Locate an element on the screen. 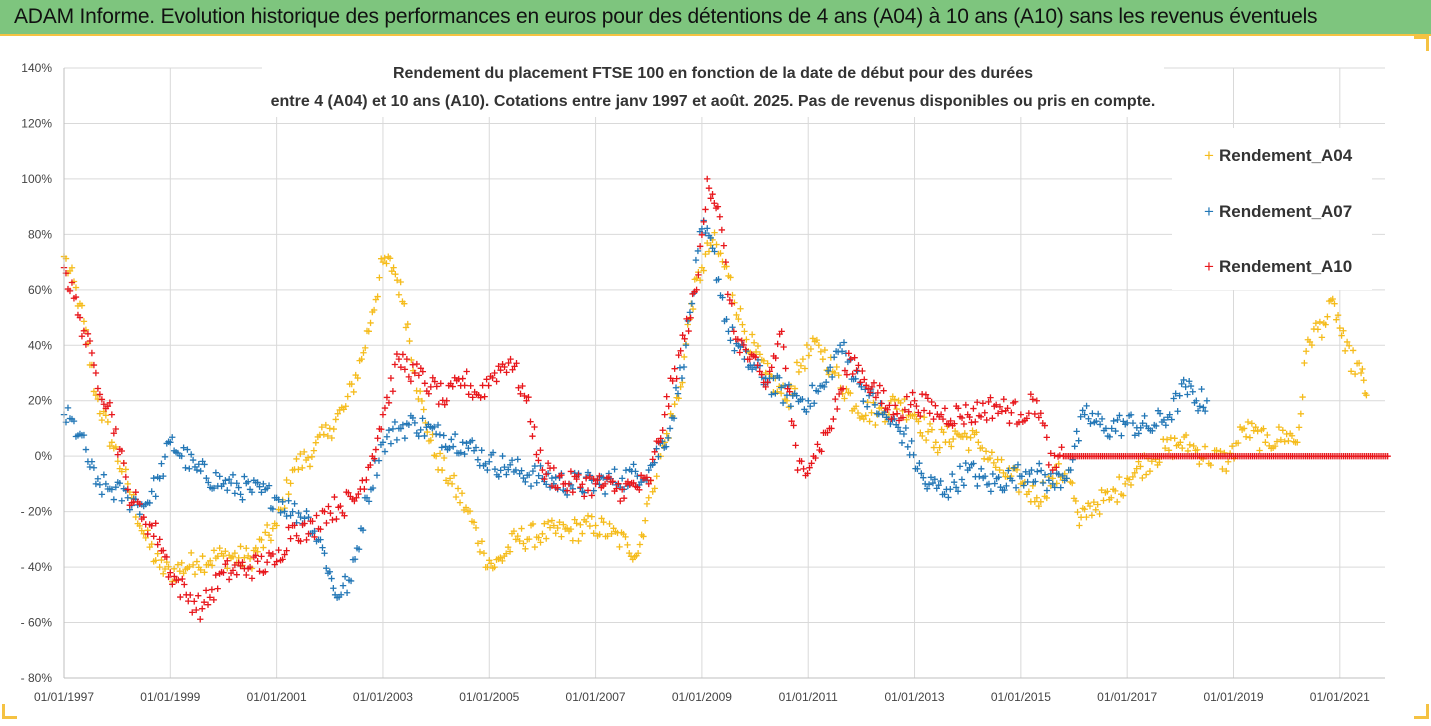 The width and height of the screenshot is (1431, 726). x-tick-label: 01/01/2021 is located at coordinates (1340, 697).